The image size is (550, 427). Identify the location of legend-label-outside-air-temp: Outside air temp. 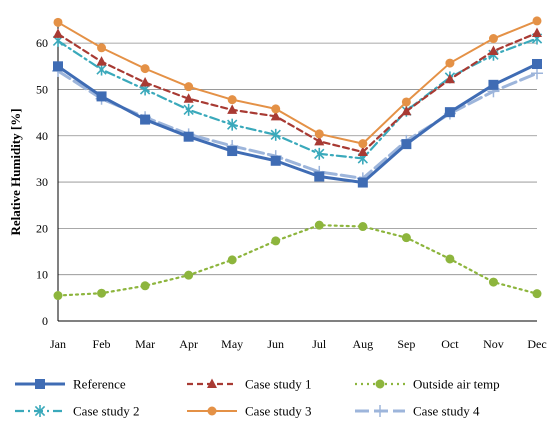
(456, 384).